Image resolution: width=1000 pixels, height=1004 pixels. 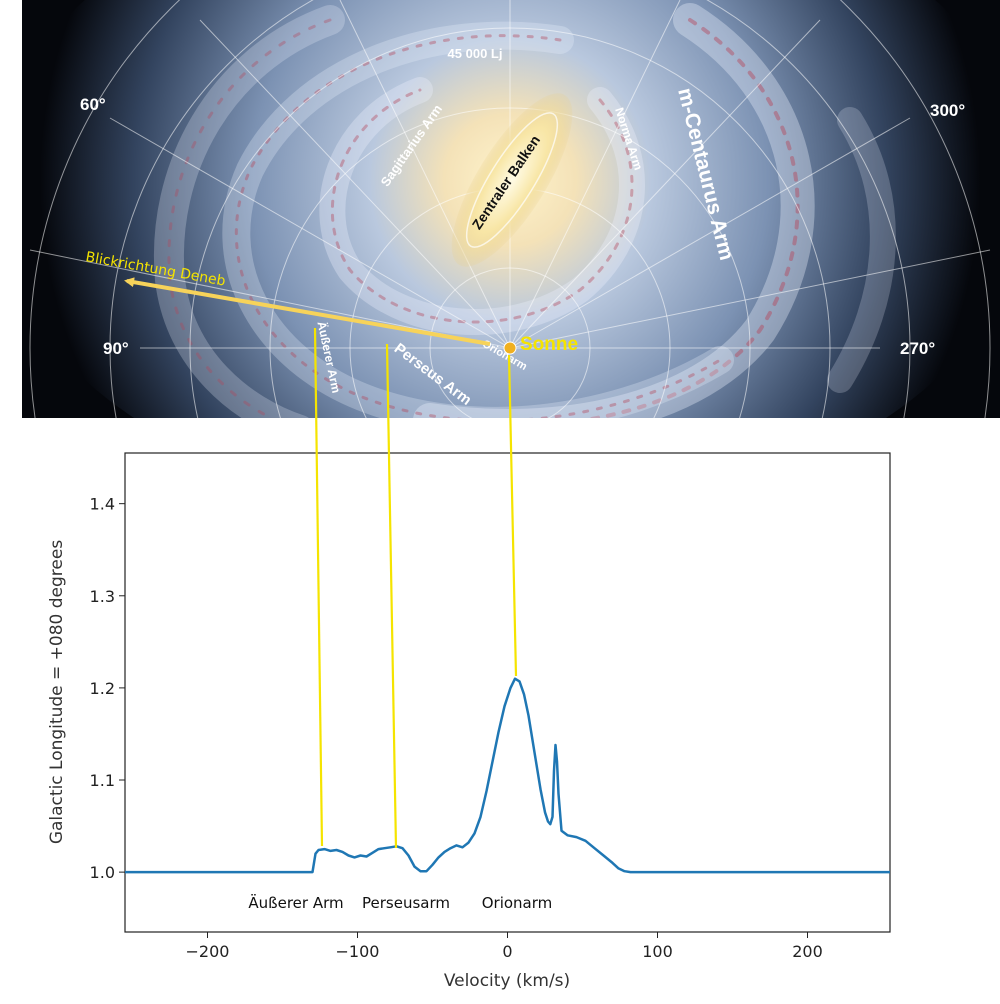 I want to click on x-tick-label: −200, so click(x=208, y=951).